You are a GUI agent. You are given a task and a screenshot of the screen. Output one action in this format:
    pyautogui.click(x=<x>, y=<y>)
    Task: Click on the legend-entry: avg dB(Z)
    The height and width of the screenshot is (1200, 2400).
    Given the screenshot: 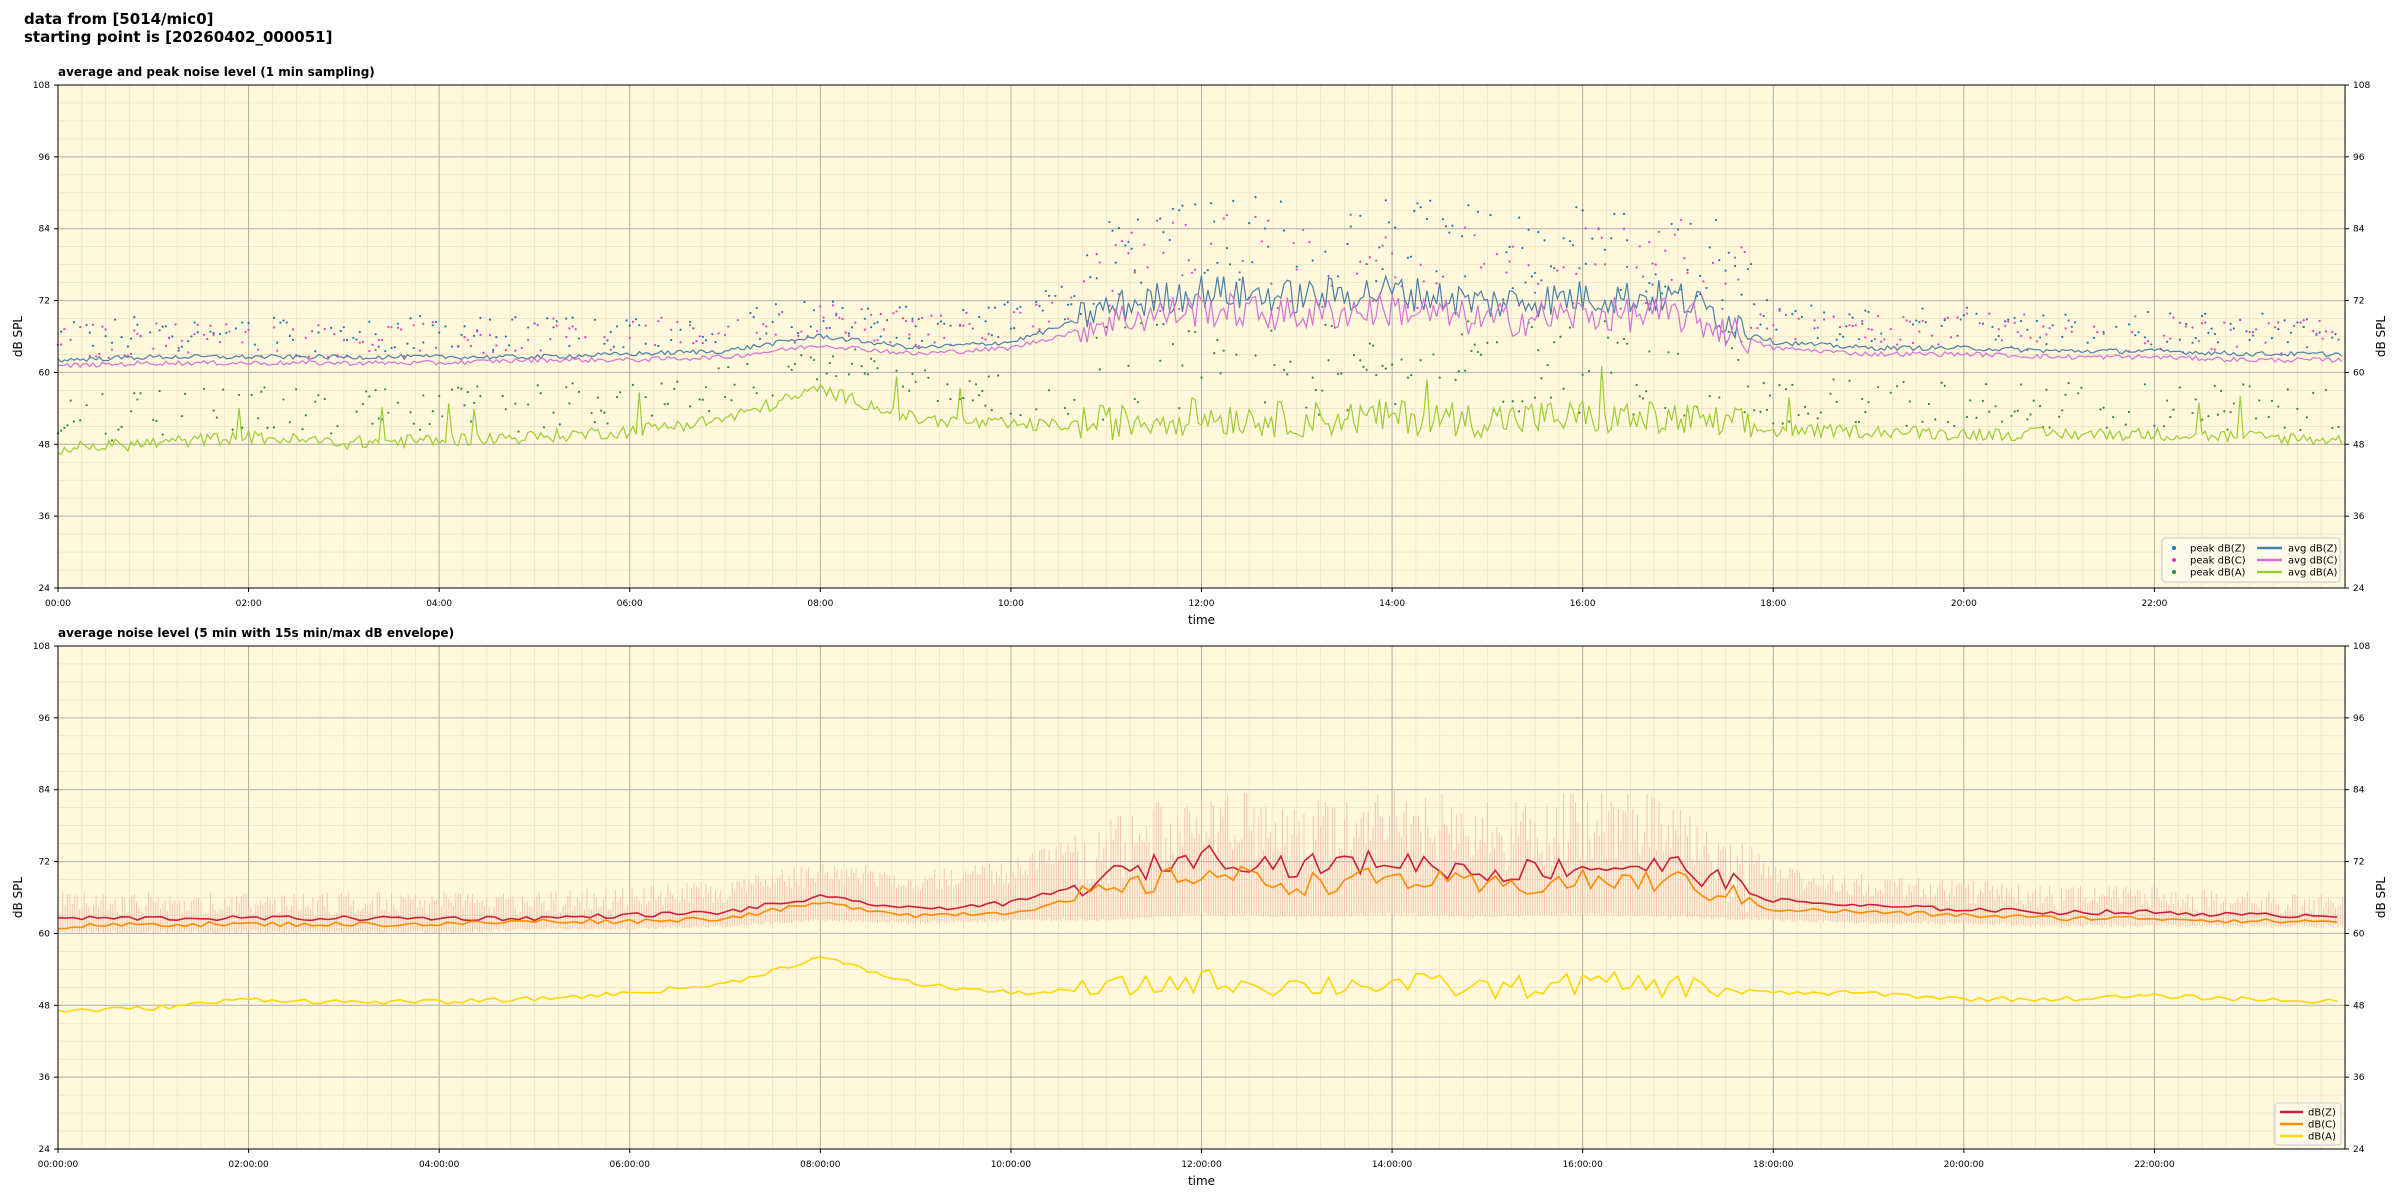 What is the action you would take?
    pyautogui.click(x=2313, y=549)
    